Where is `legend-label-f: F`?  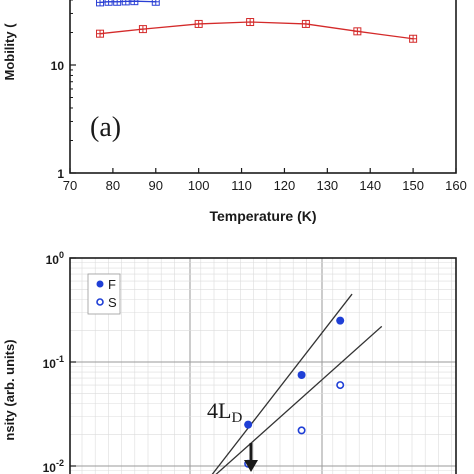
legend-label-f: F is located at coordinates (112, 284).